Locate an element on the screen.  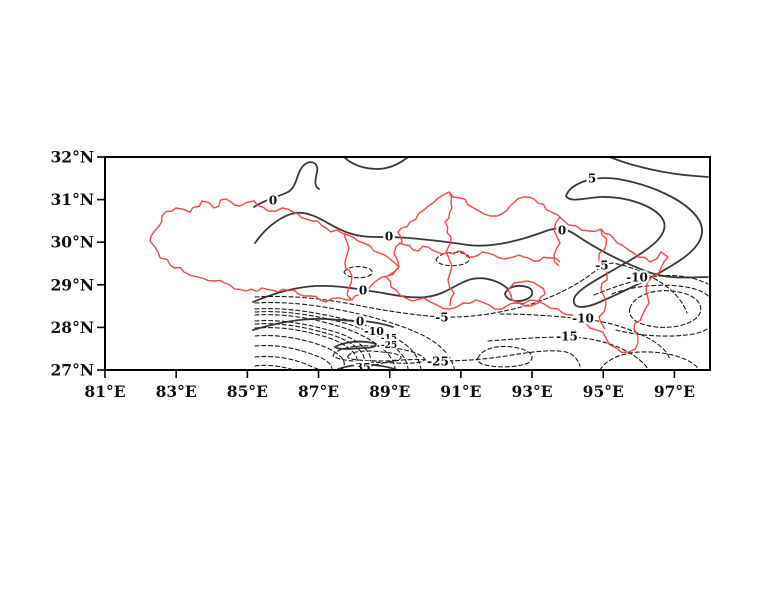
y-axis-label: 32°N is located at coordinates (73, 157).